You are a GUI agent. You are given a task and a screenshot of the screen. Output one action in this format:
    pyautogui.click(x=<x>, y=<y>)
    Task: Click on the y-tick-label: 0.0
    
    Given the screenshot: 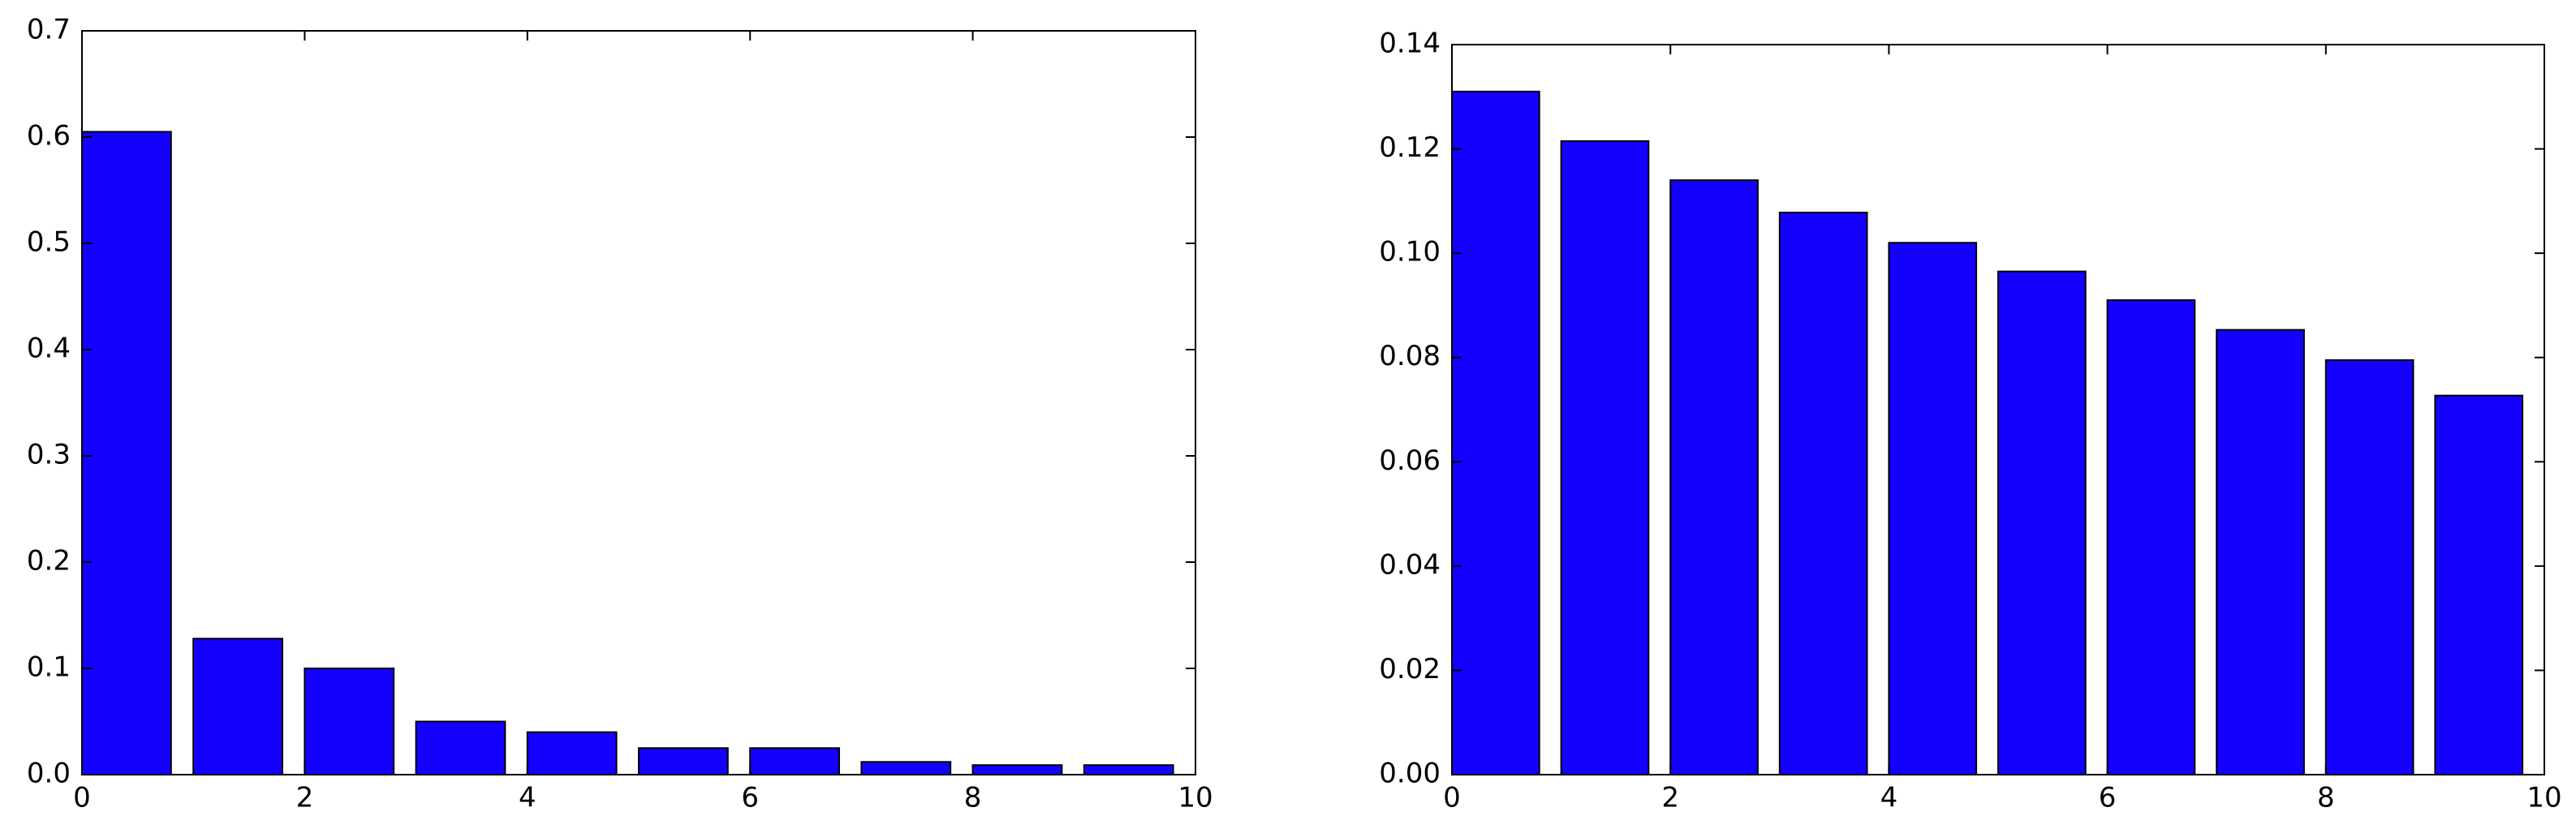 What is the action you would take?
    pyautogui.click(x=49, y=774)
    